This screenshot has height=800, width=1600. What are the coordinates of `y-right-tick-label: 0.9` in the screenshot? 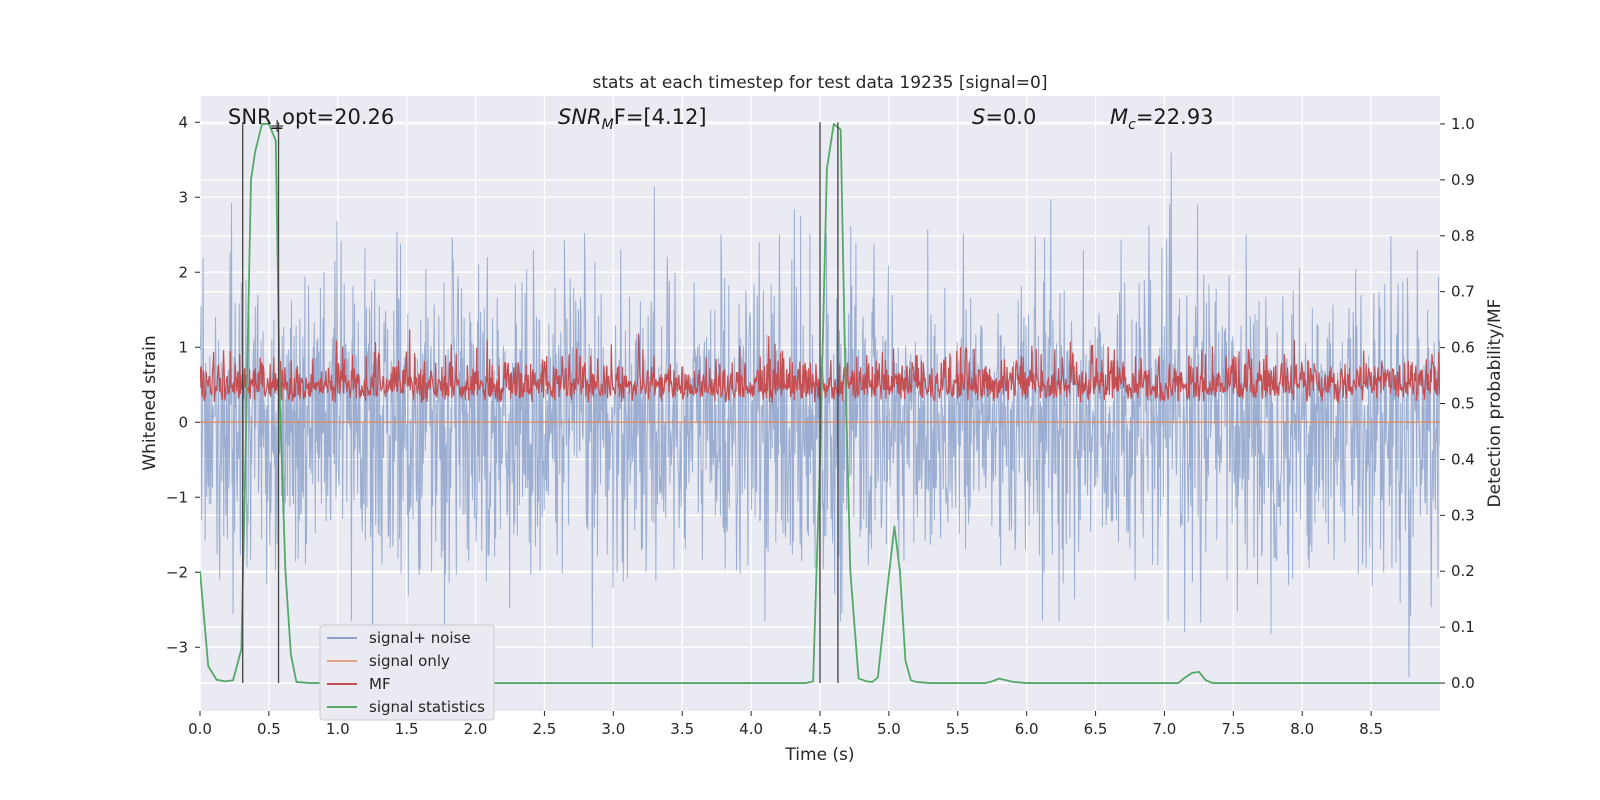 It's located at (1463, 180).